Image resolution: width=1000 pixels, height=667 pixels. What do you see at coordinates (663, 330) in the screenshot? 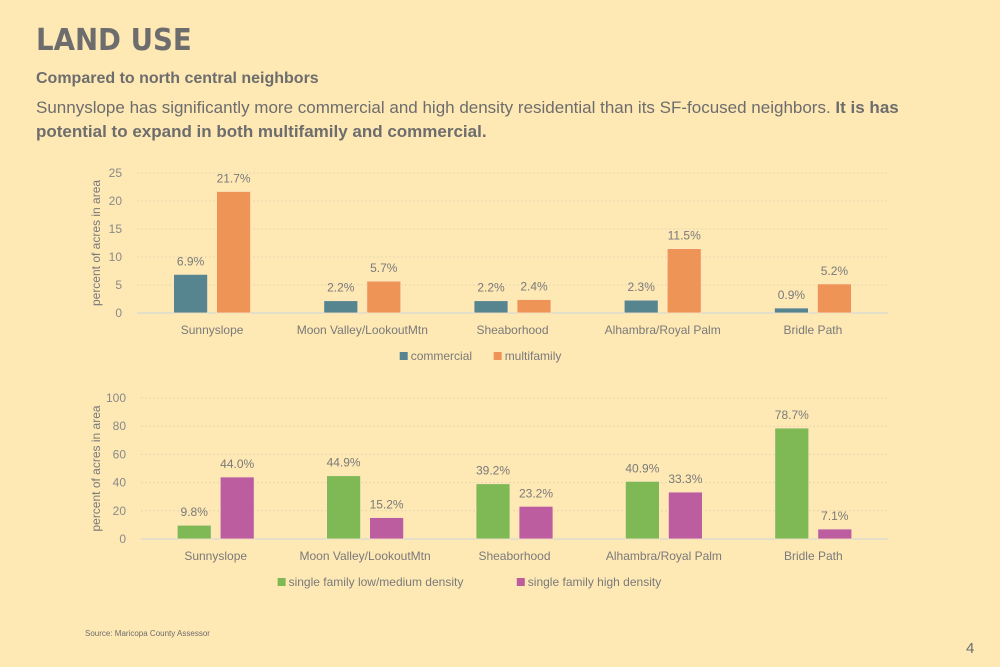
I see `x-tick-label: Alhambra/Royal Palm` at bounding box center [663, 330].